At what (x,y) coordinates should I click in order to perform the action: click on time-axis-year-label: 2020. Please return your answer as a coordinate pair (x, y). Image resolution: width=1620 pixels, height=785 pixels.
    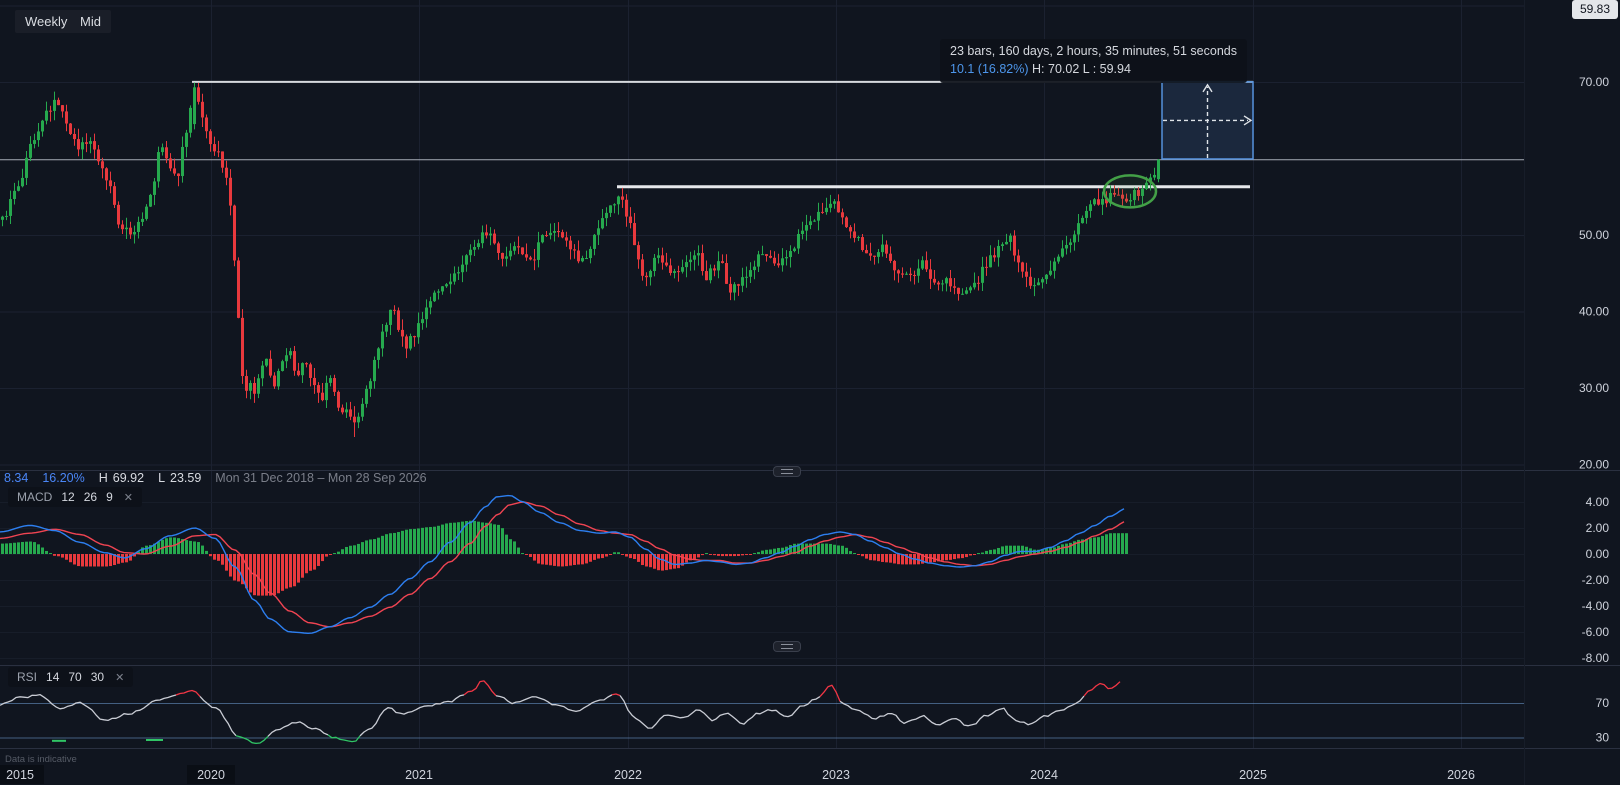
    Looking at the image, I should click on (211, 775).